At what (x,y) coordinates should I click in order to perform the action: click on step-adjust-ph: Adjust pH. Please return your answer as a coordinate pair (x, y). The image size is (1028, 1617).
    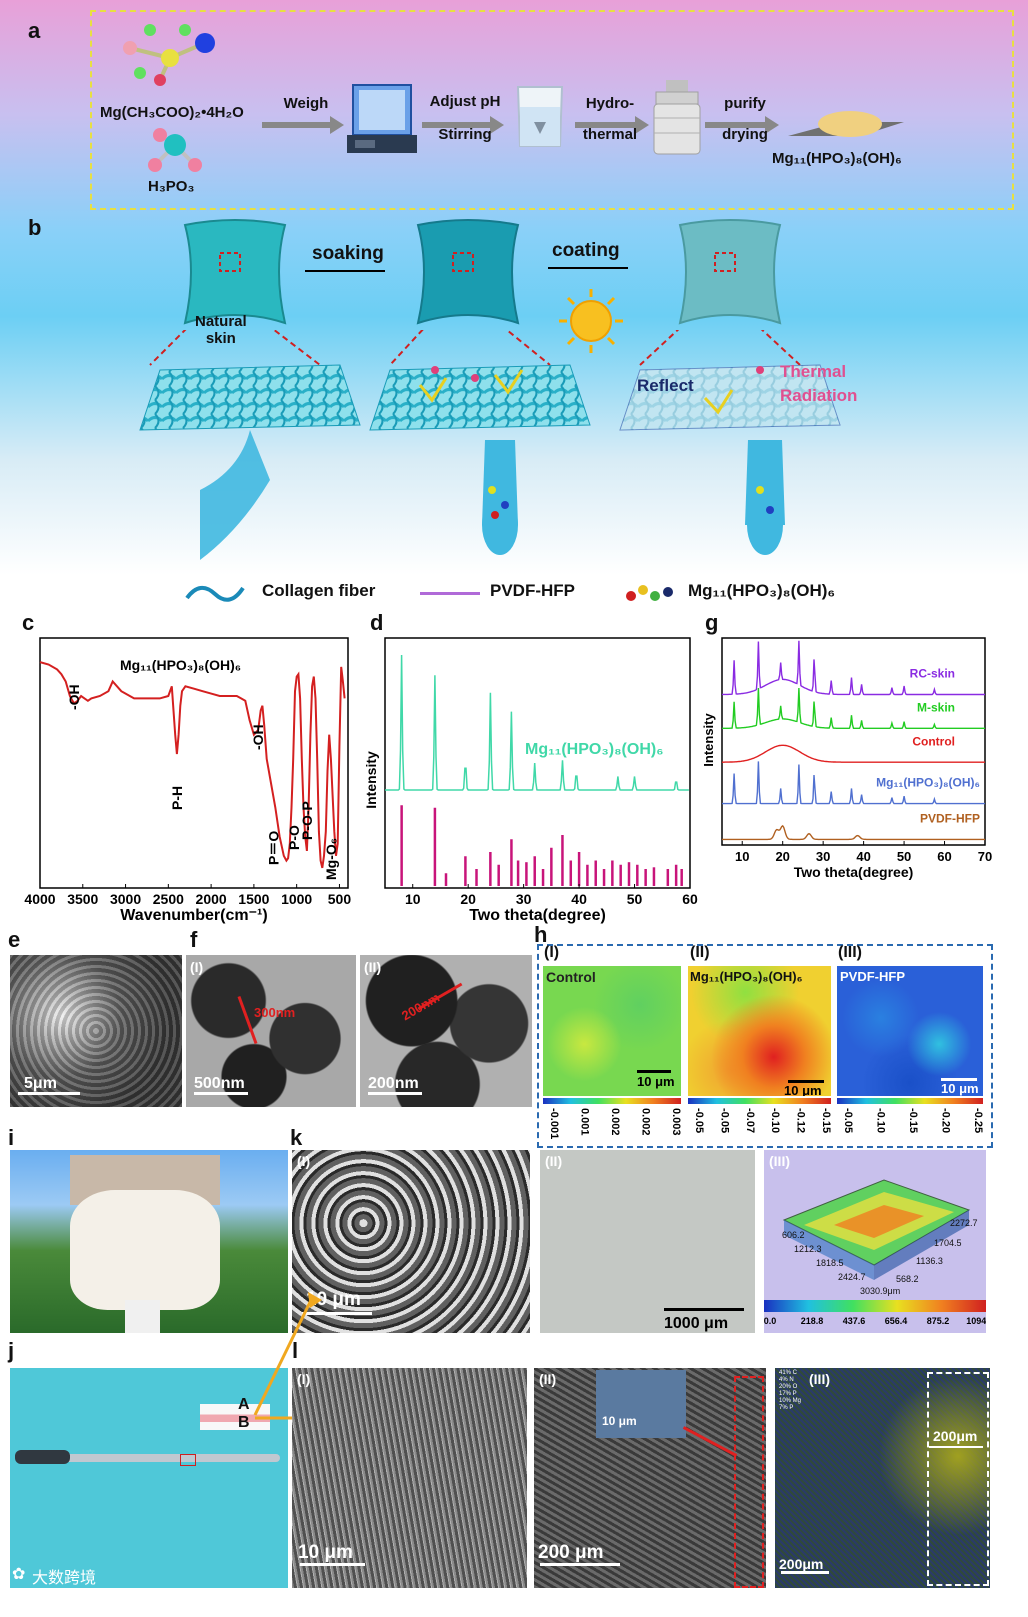
    Looking at the image, I should click on (465, 101).